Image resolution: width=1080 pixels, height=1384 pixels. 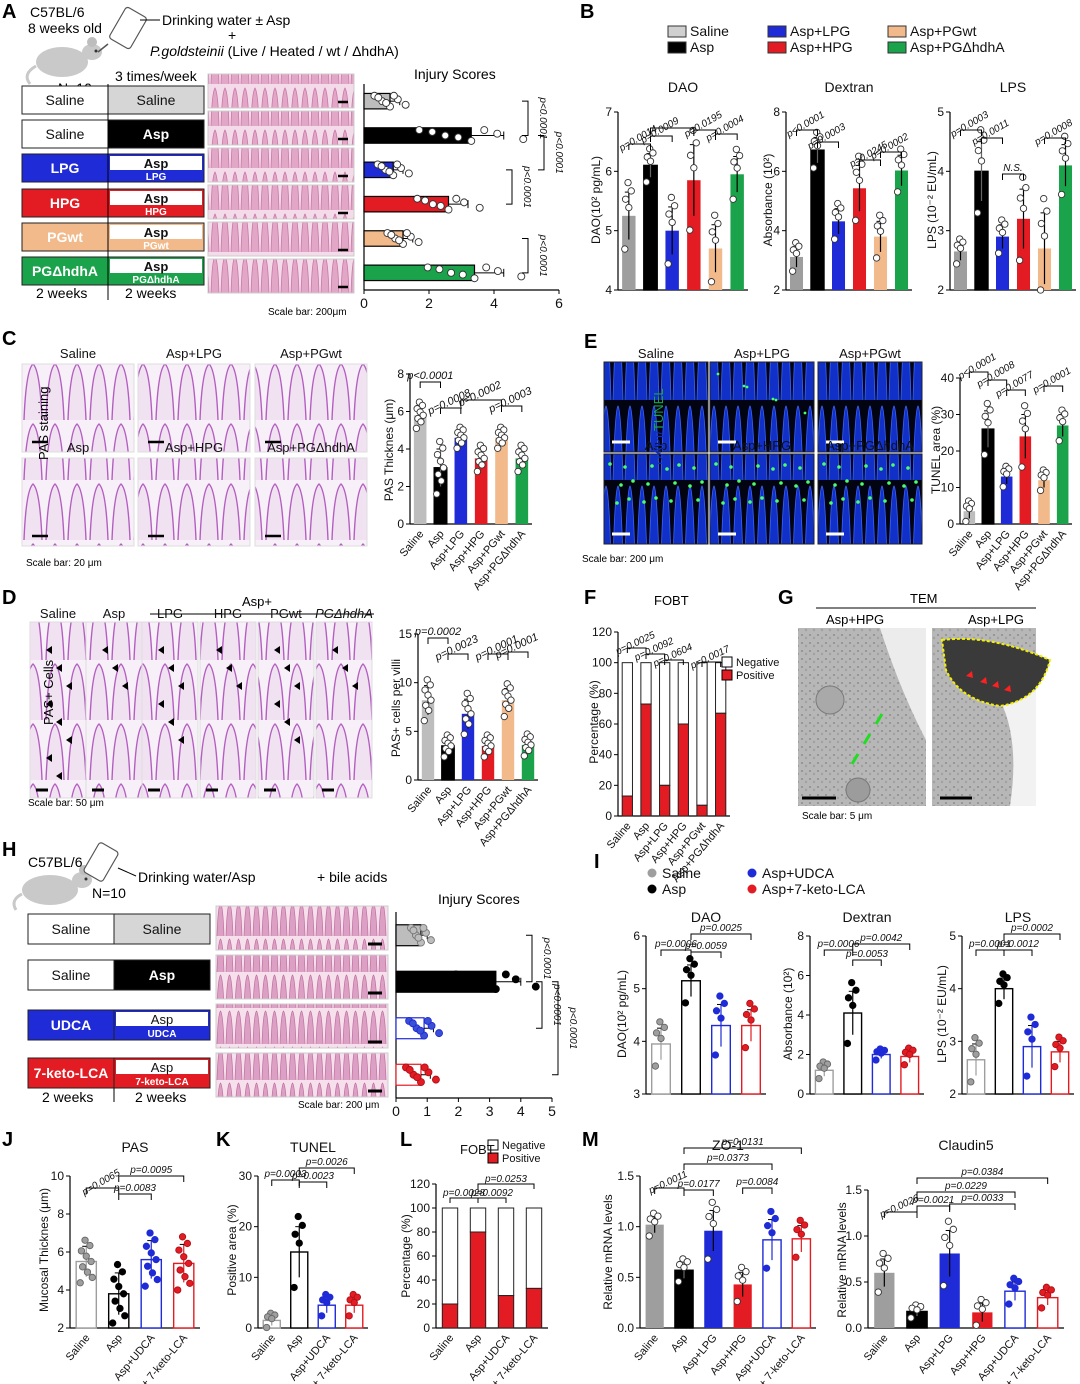 What do you see at coordinates (940, 171) in the screenshot?
I see `y-tick-label: 4` at bounding box center [940, 171].